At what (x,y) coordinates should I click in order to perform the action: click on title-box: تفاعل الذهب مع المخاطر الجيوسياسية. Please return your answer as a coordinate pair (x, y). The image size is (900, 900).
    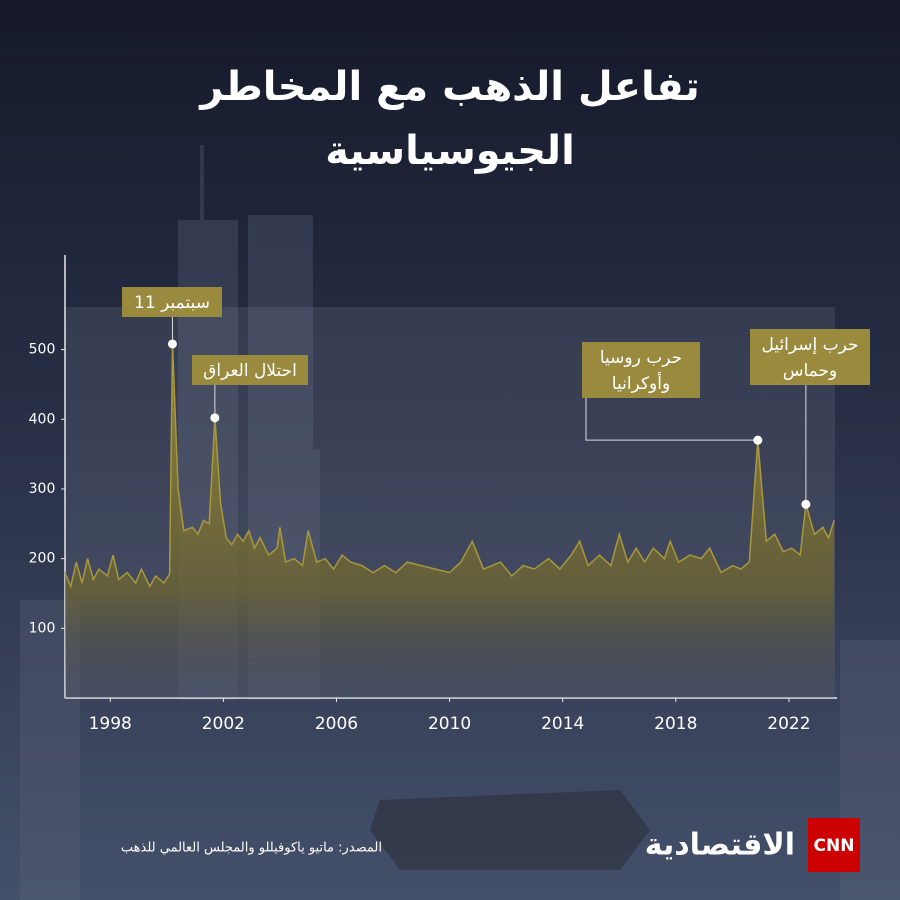
    Looking at the image, I should click on (450, 119).